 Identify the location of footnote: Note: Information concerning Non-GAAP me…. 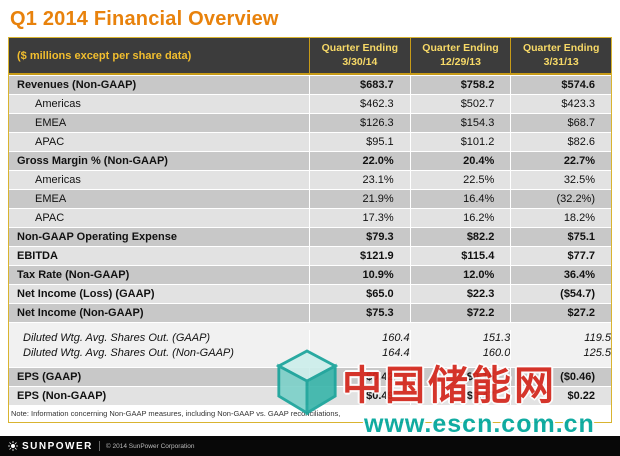
(310, 414).